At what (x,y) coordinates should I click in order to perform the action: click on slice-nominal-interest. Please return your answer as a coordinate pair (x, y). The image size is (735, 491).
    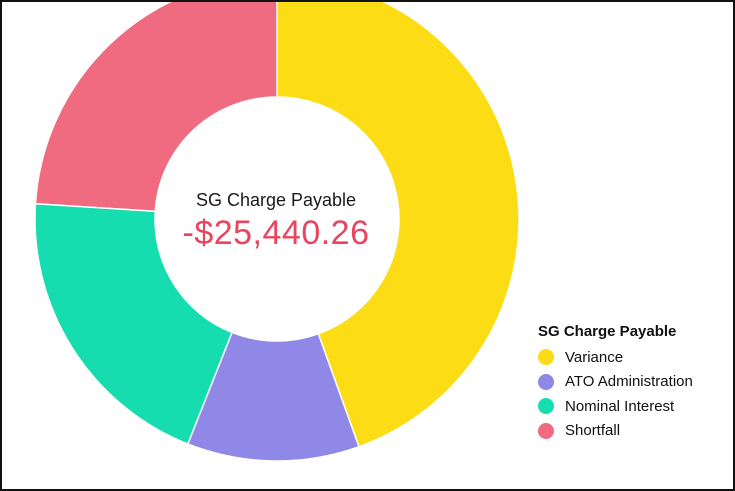
    Looking at the image, I should click on (134, 324).